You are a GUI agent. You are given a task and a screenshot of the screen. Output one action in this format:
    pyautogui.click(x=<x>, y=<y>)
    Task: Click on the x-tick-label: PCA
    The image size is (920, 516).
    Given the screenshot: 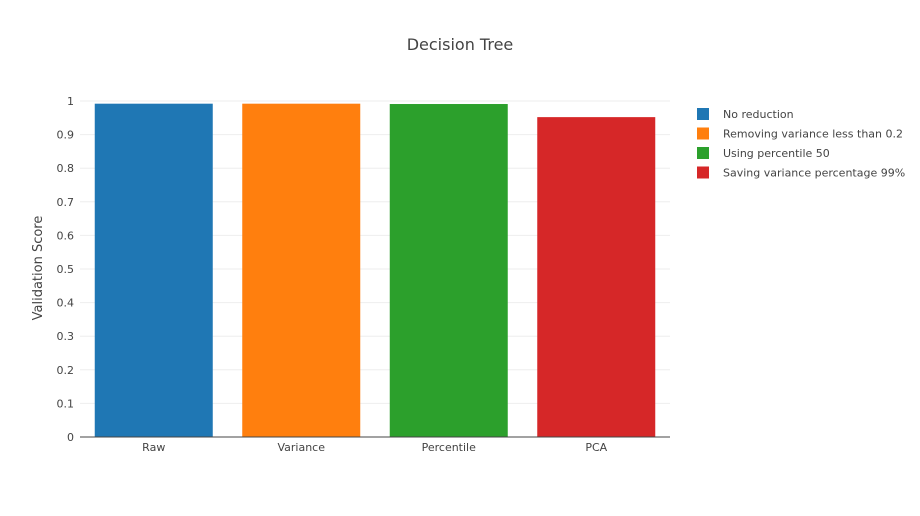 What is the action you would take?
    pyautogui.click(x=596, y=447)
    